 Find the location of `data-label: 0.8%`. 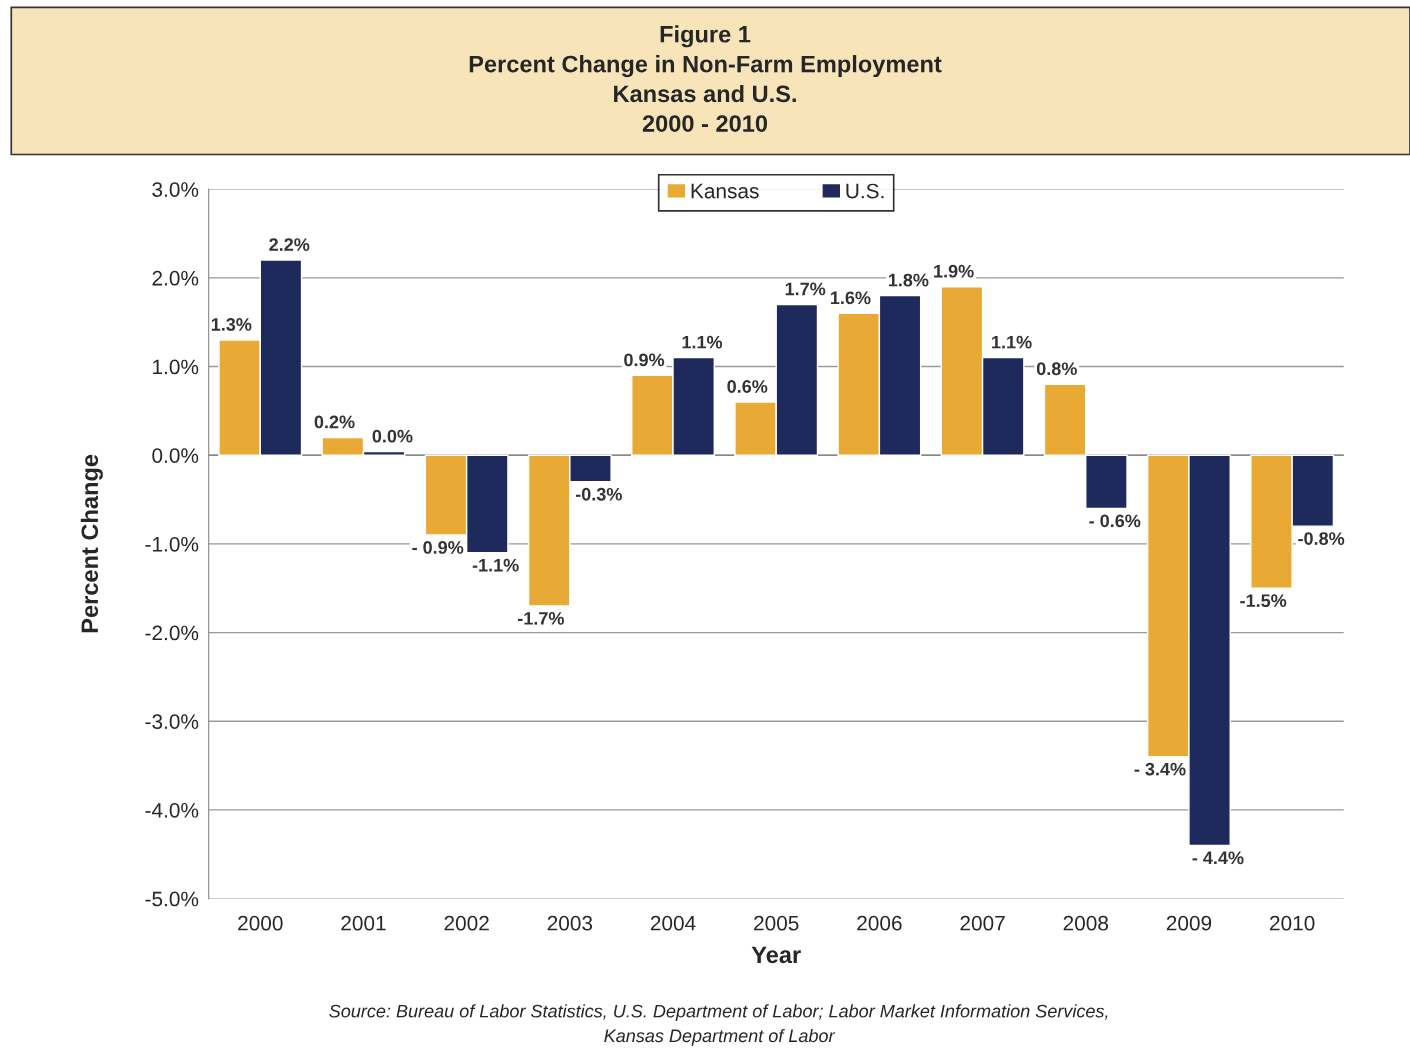

data-label: 0.8% is located at coordinates (1056, 369).